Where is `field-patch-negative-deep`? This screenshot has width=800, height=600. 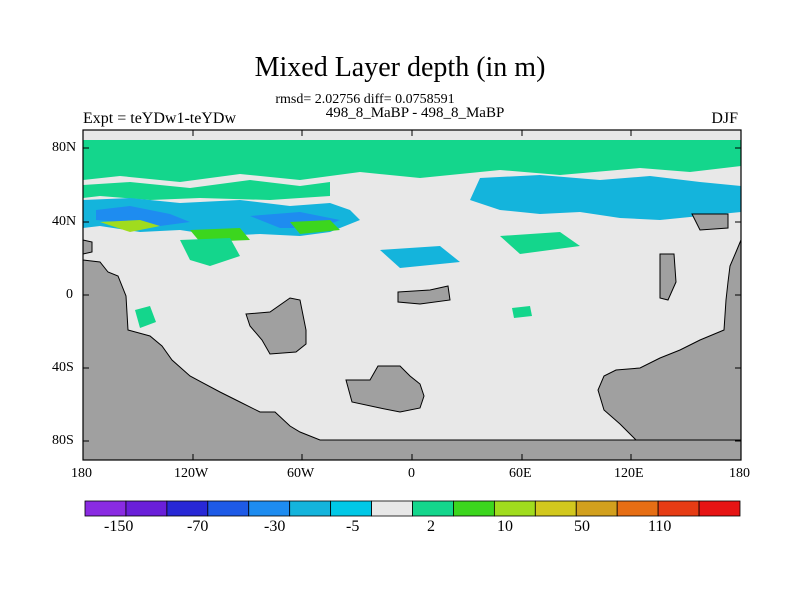
field-patch-negative-deep is located at coordinates (143, 216).